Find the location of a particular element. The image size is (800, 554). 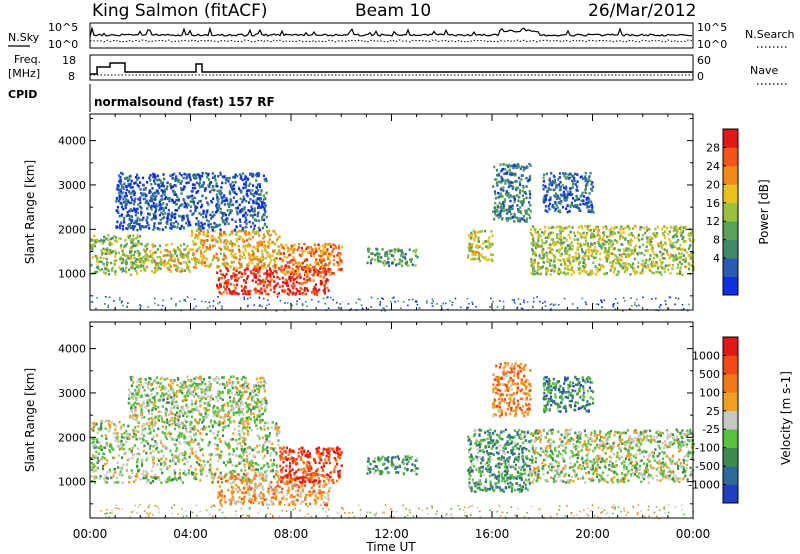

power-colorbar-segment is located at coordinates (730, 138).